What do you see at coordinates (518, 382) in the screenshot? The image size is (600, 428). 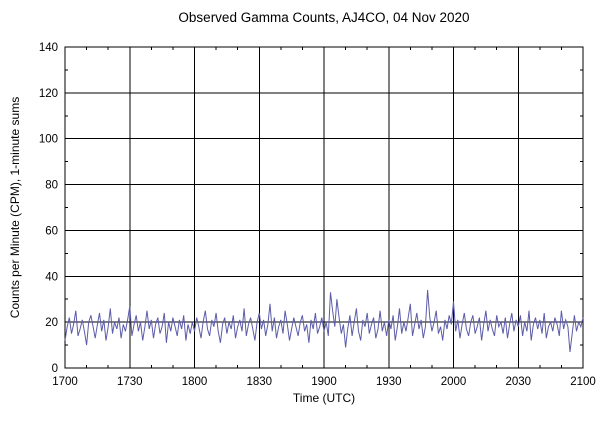 I see `x-tick-label: 2030` at bounding box center [518, 382].